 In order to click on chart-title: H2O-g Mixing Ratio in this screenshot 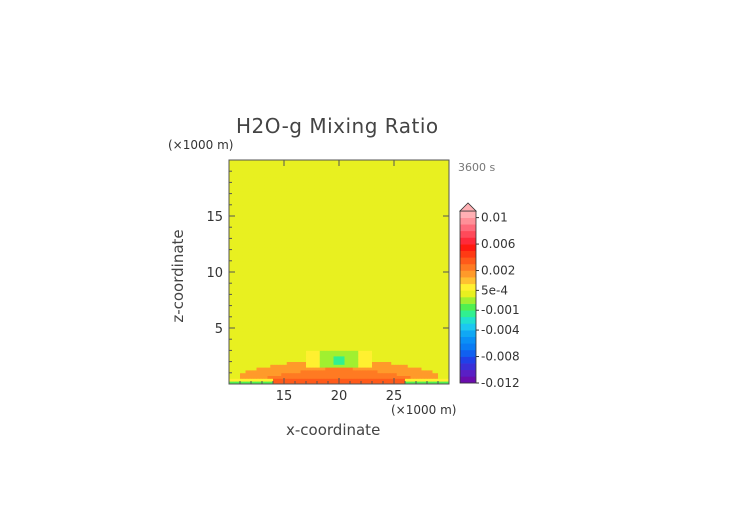, I will do `click(337, 126)`.